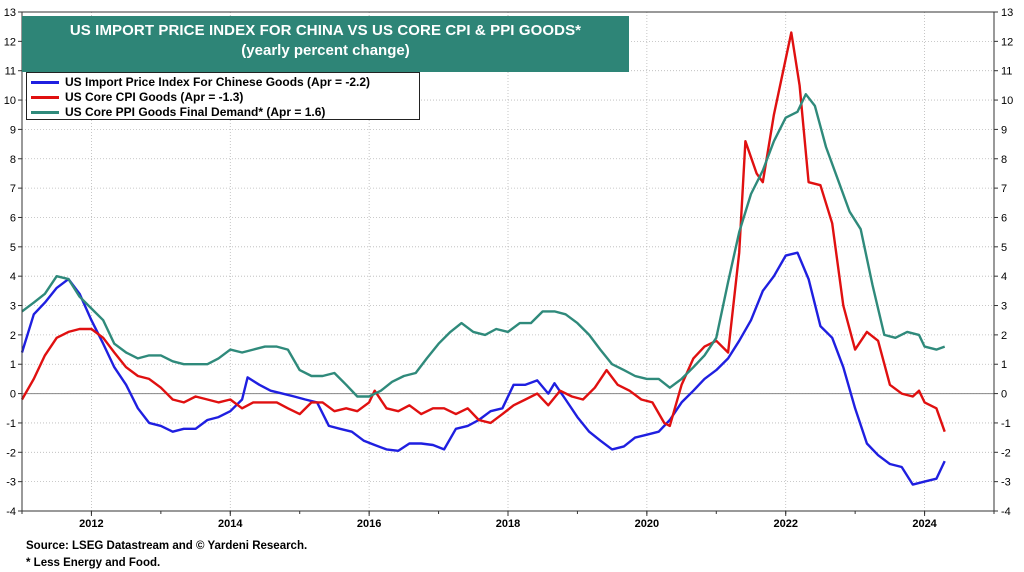  Describe the element at coordinates (93, 563) in the screenshot. I see `footnote: * Less Energy and Food.` at that location.